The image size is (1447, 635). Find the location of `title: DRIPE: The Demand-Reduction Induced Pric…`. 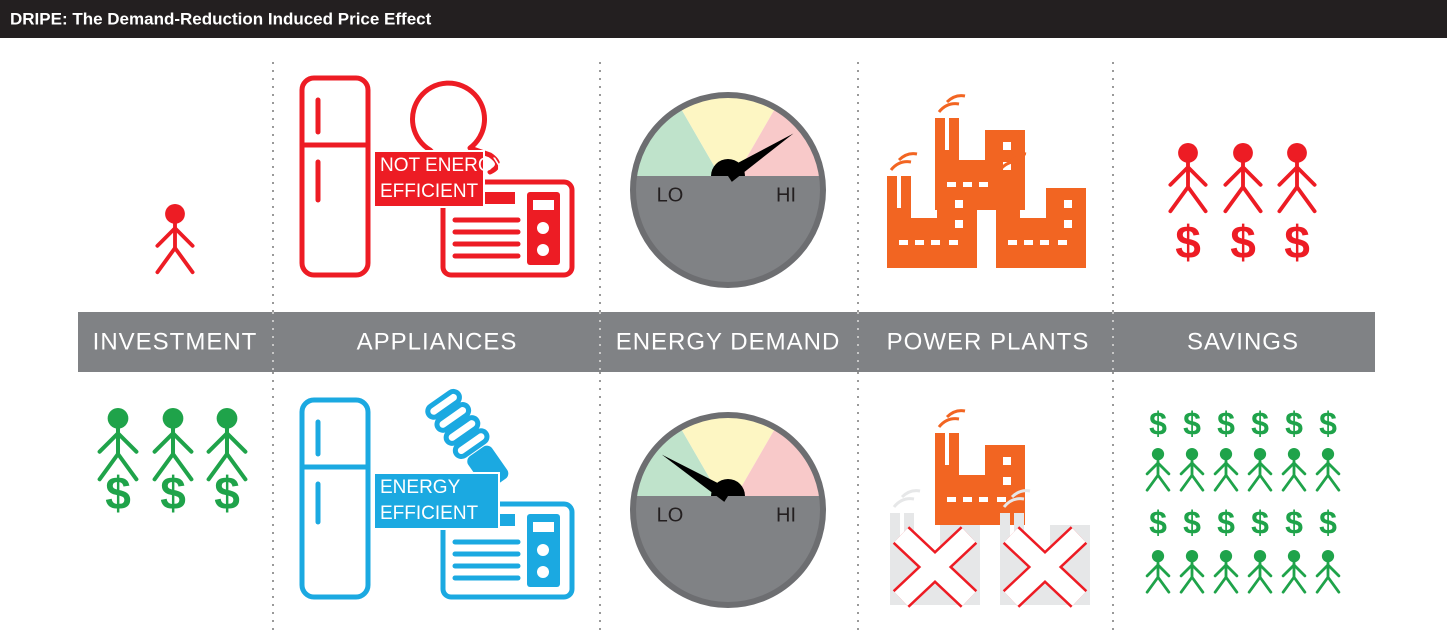

title: DRIPE: The Demand-Reduction Induced Pric… is located at coordinates (221, 18).